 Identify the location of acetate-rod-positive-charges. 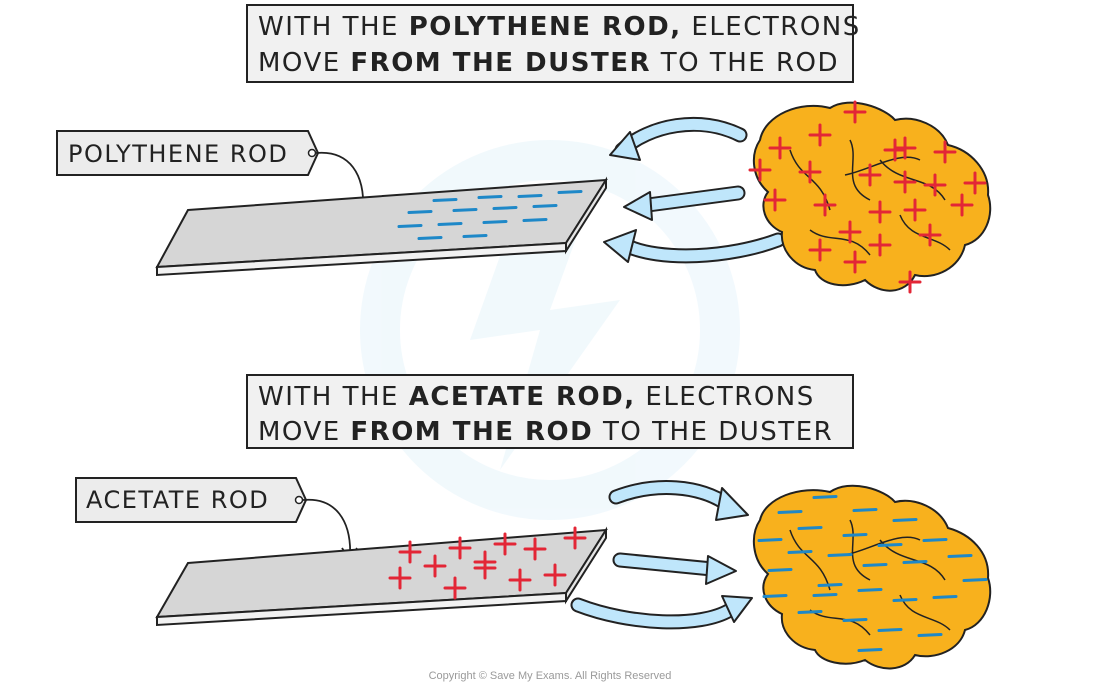
(487, 563).